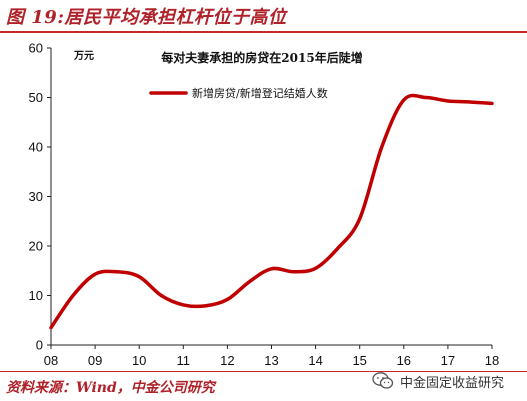 This screenshot has width=527, height=401. I want to click on x-tick-label: 10, so click(139, 360).